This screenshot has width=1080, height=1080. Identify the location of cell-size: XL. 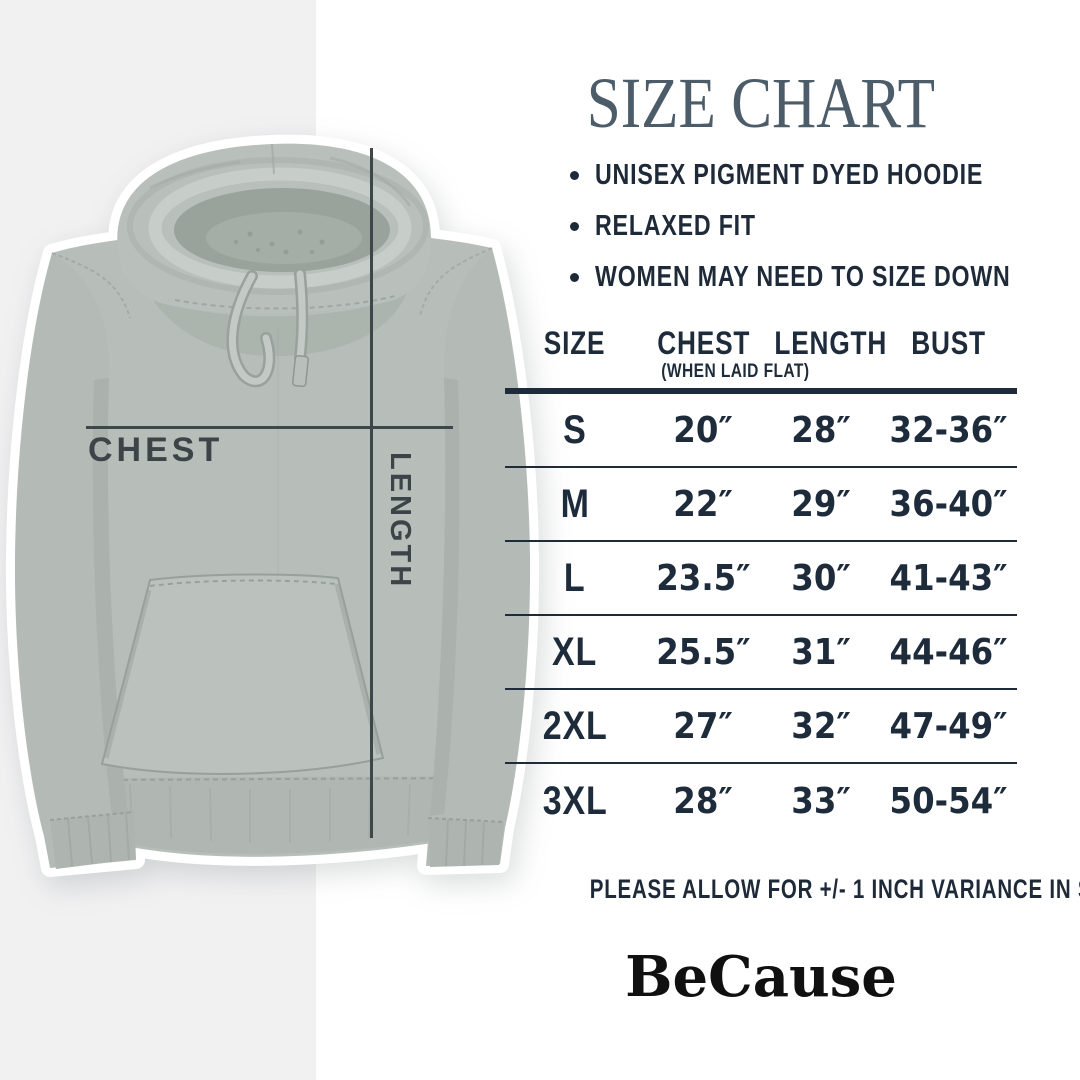
(575, 651).